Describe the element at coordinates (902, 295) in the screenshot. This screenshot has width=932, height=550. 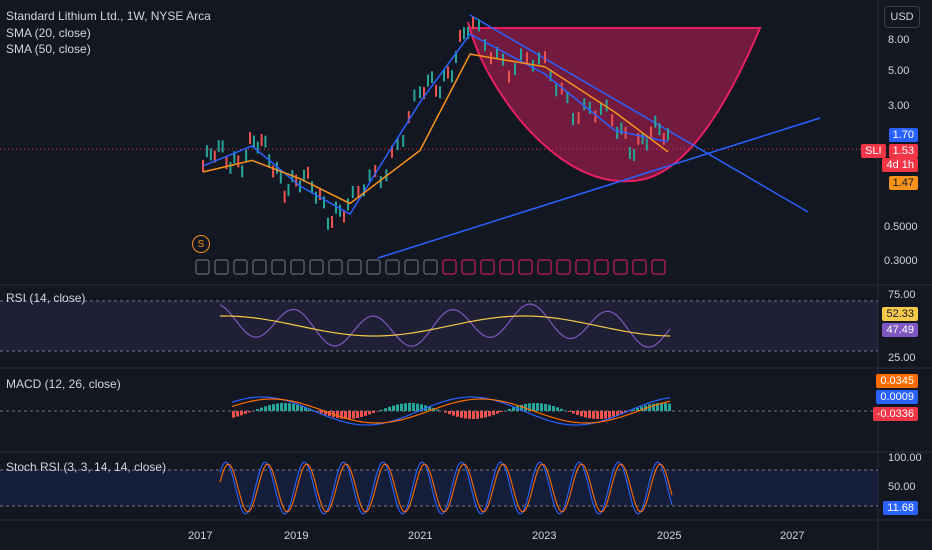
I see `rsi-tick: 75.00` at that location.